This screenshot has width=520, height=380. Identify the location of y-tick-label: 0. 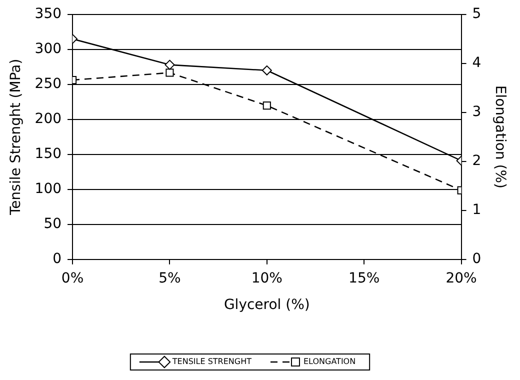
(57, 259).